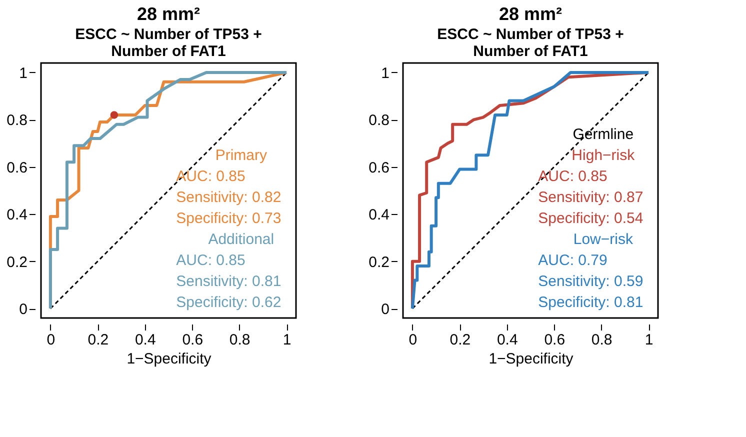 This screenshot has height=437, width=746. I want to click on annotation: Sensitivity: 0.81, so click(229, 281).